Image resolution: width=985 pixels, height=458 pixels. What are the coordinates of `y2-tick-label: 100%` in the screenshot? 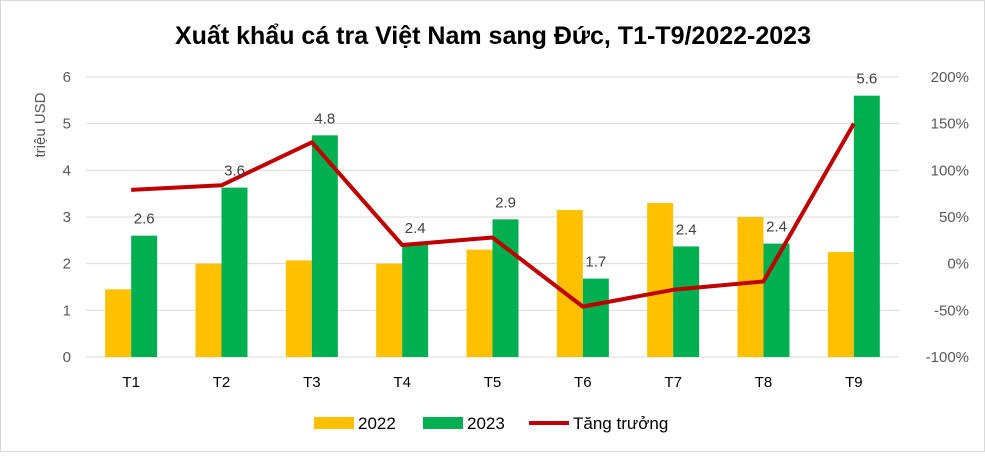 It's located at (950, 170).